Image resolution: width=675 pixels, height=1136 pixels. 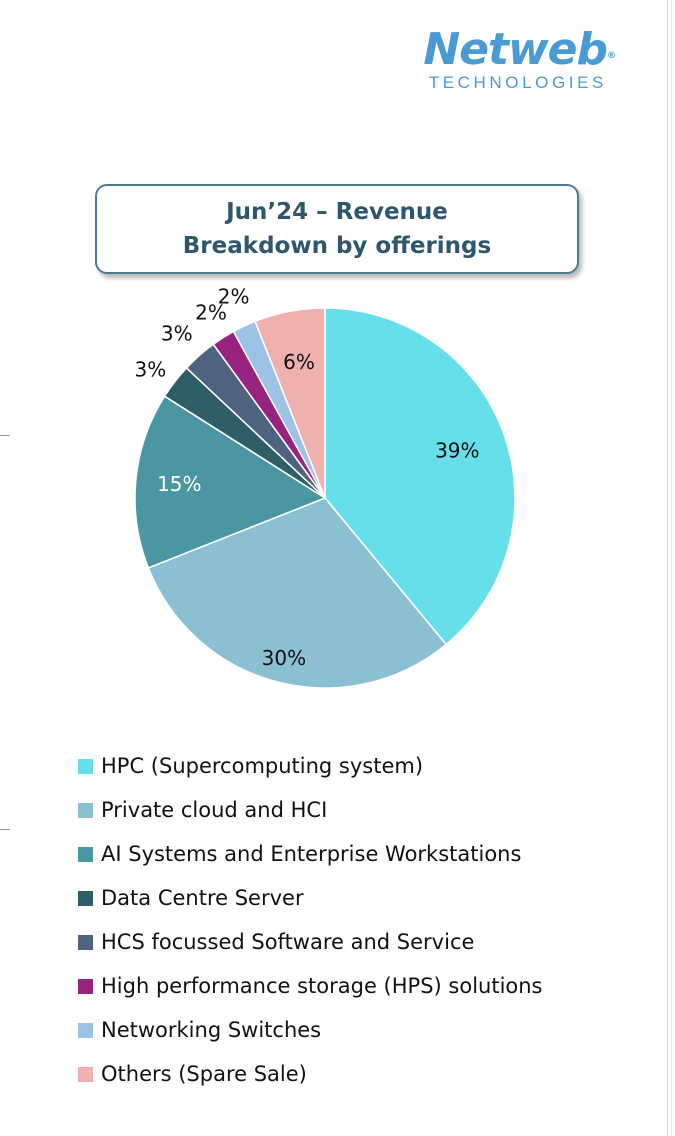 What do you see at coordinates (202, 898) in the screenshot?
I see `legend-label: Data Centre Server` at bounding box center [202, 898].